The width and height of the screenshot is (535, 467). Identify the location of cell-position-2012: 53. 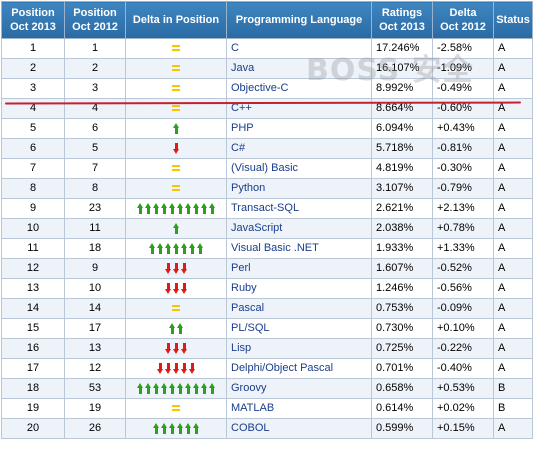
(95, 388).